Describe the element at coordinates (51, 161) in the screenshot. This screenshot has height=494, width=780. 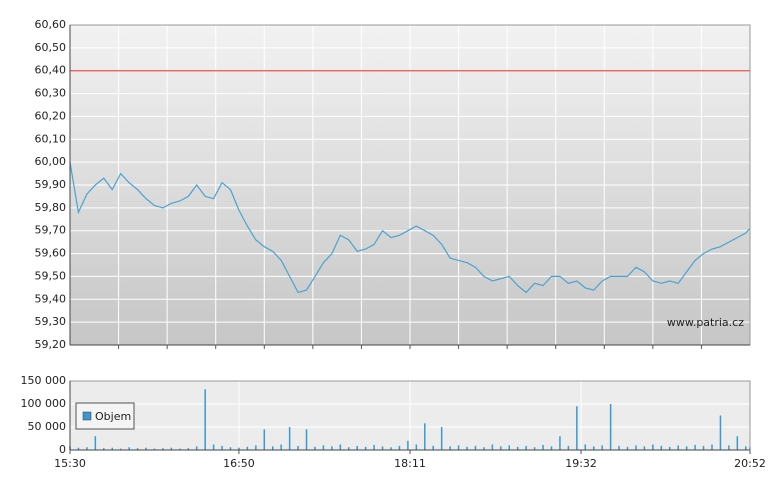
I see `y-tick-label: 60,00` at that location.